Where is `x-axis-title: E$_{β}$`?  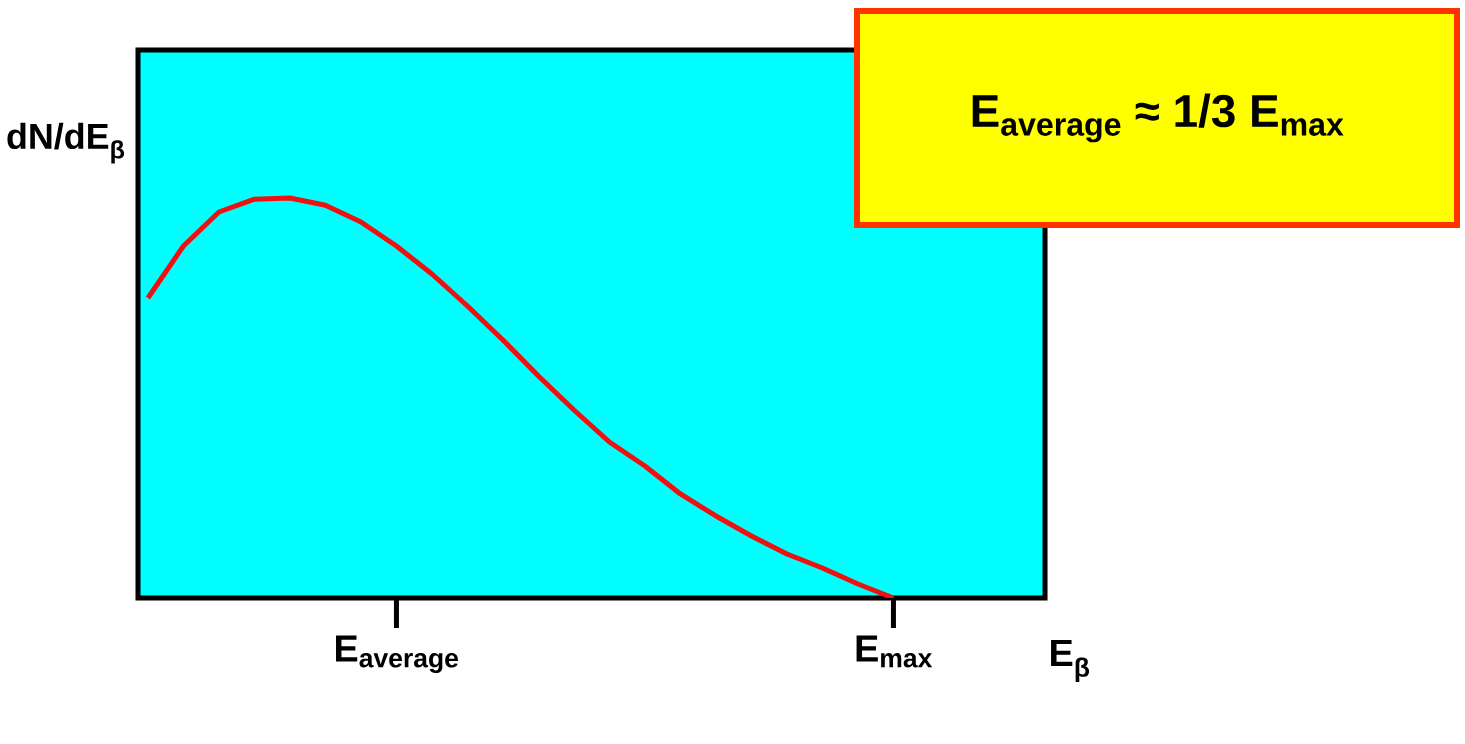 x-axis-title: E$_{β}$ is located at coordinates (1070, 661).